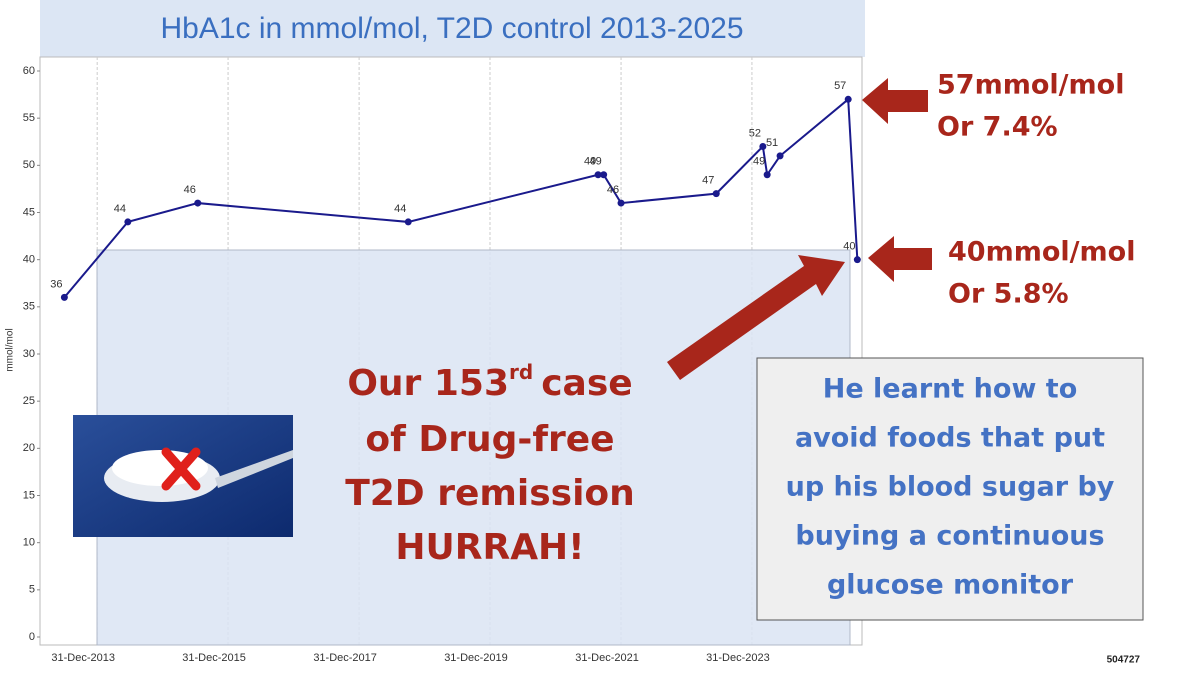  I want to click on y-tick-label: 10, so click(29, 543).